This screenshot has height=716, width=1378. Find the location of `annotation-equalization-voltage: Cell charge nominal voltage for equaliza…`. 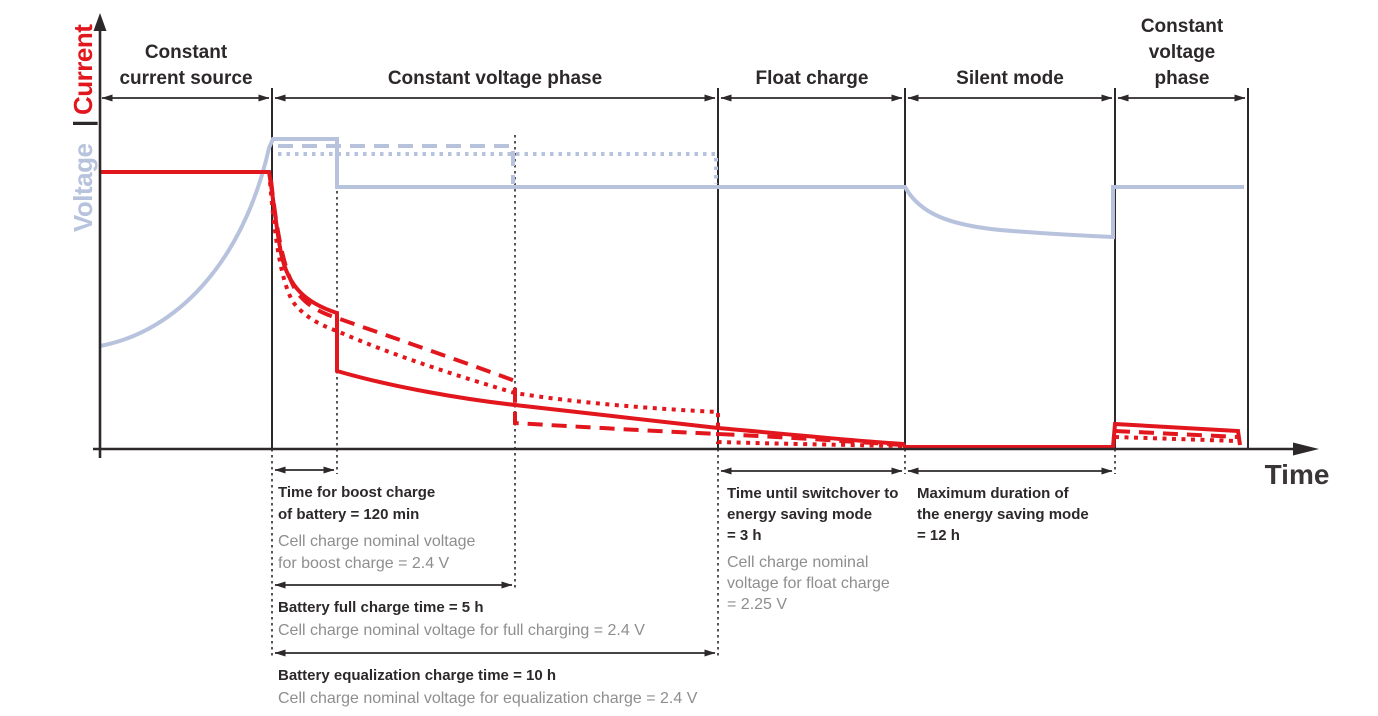

annotation-equalization-voltage: Cell charge nominal voltage for equaliza… is located at coordinates (488, 698).